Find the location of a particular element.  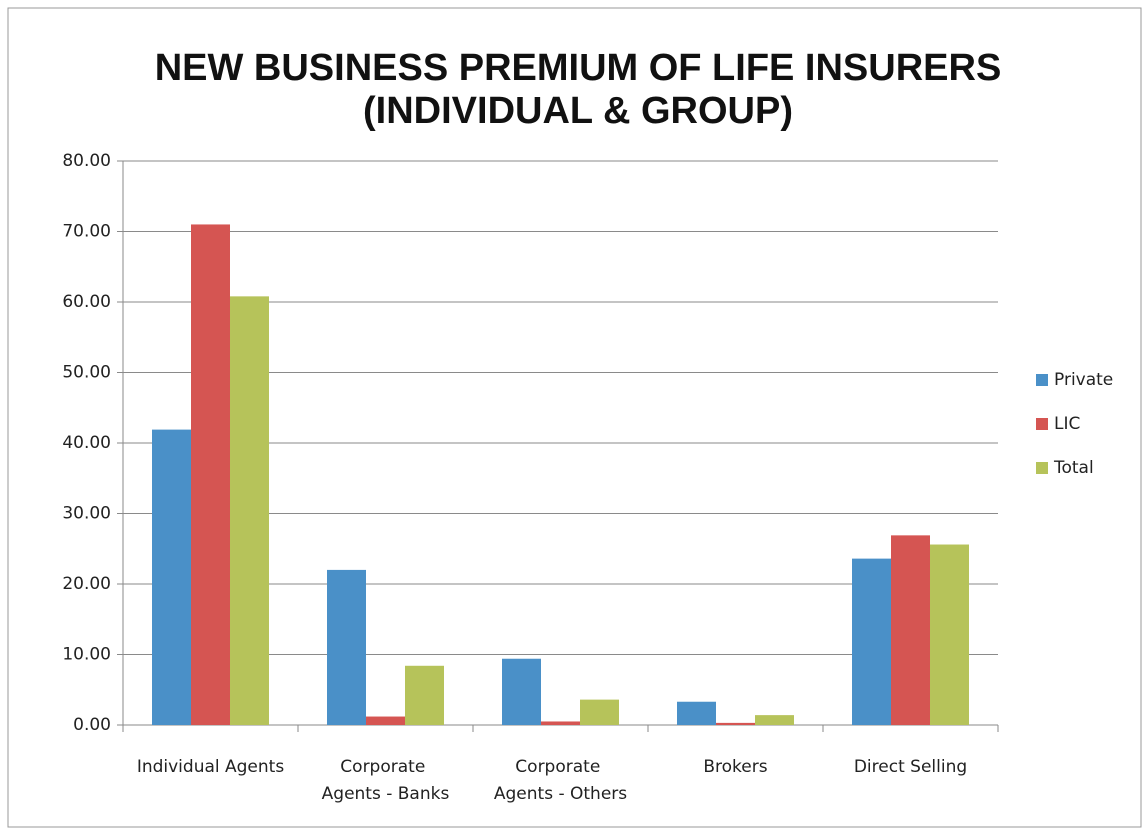

legend-label: Private is located at coordinates (1083, 380).